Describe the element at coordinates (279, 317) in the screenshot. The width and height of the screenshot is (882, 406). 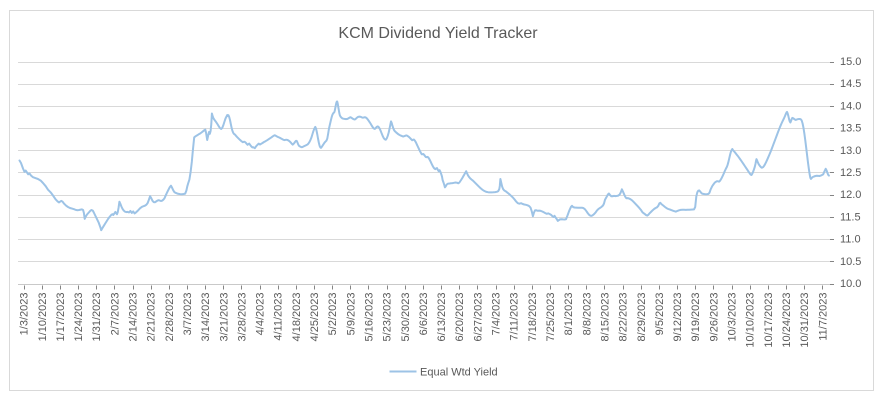
I see `svg-text: 4/11/2023` at that location.